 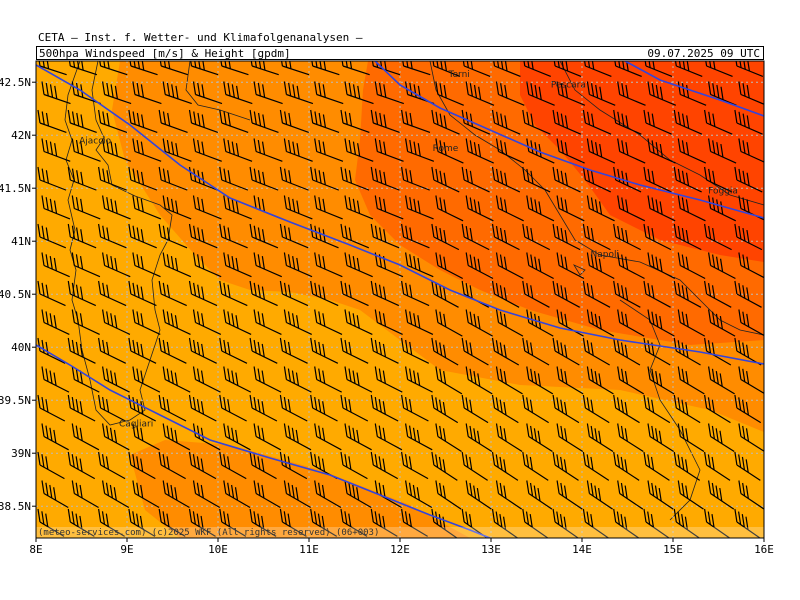 What do you see at coordinates (605, 255) in the screenshot?
I see `city-label: Napoli` at bounding box center [605, 255].